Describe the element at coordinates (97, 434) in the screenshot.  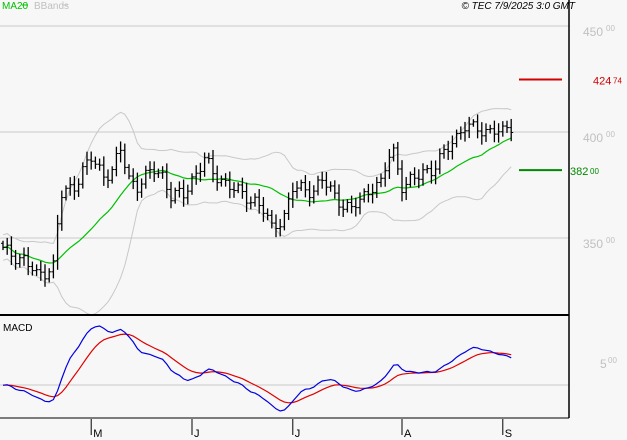
I see `x-tick-label: M` at that location.